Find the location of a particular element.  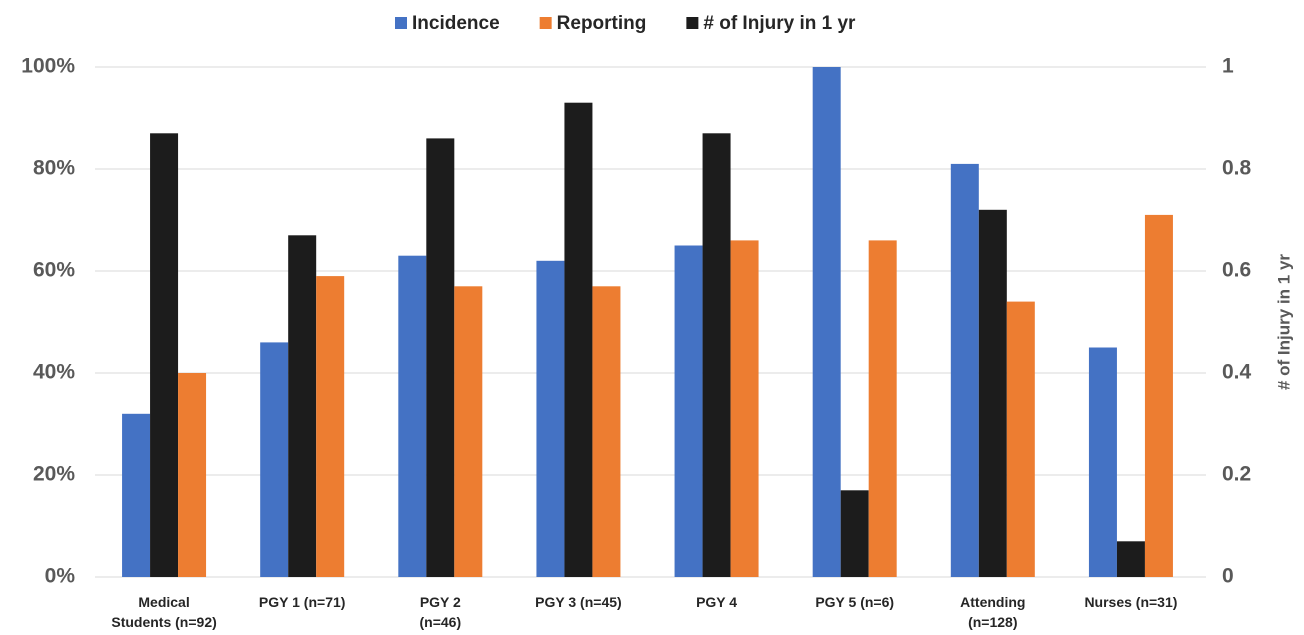

y-tick-label: 100% is located at coordinates (48, 66).